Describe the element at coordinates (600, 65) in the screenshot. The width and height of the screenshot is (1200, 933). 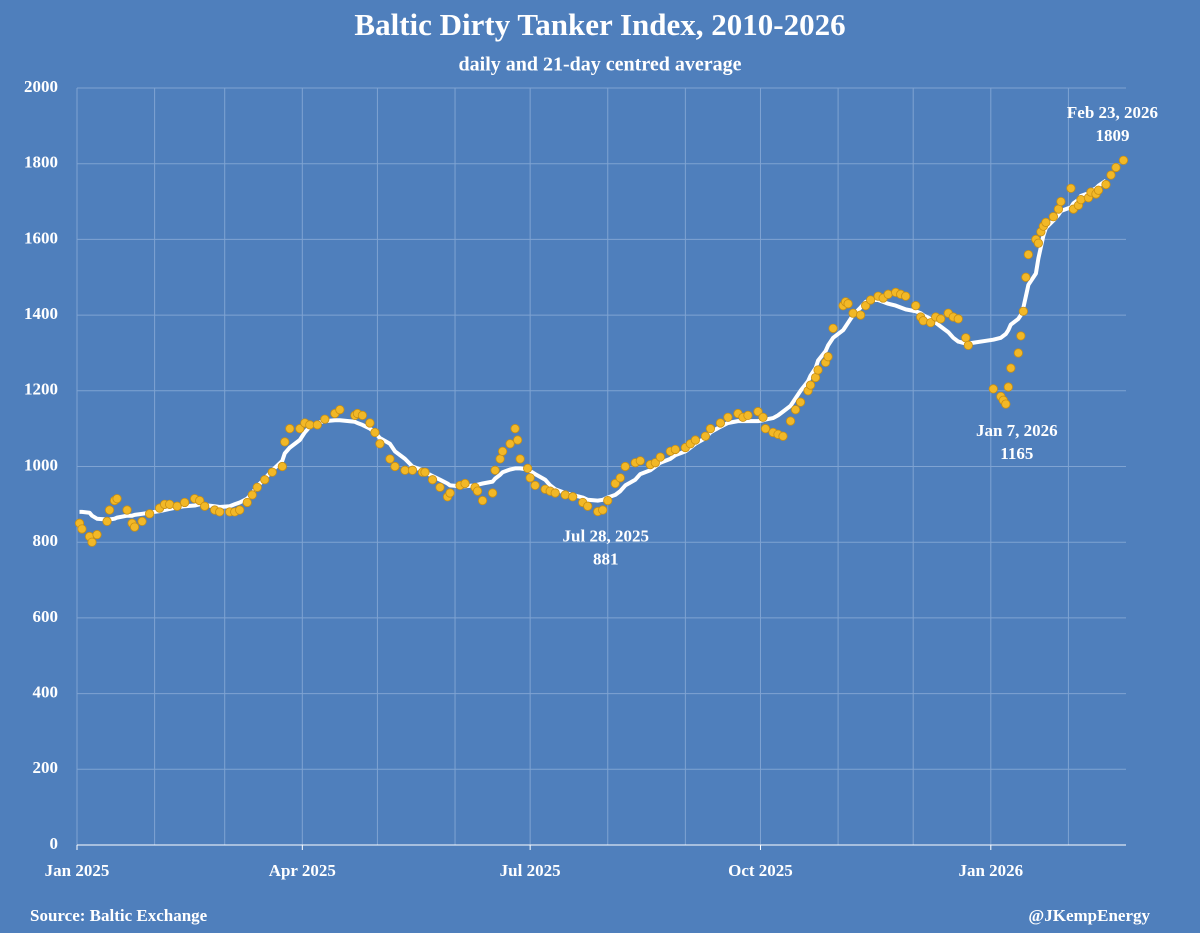
I see `chart-subtitle: daily and 21-day centred average` at that location.